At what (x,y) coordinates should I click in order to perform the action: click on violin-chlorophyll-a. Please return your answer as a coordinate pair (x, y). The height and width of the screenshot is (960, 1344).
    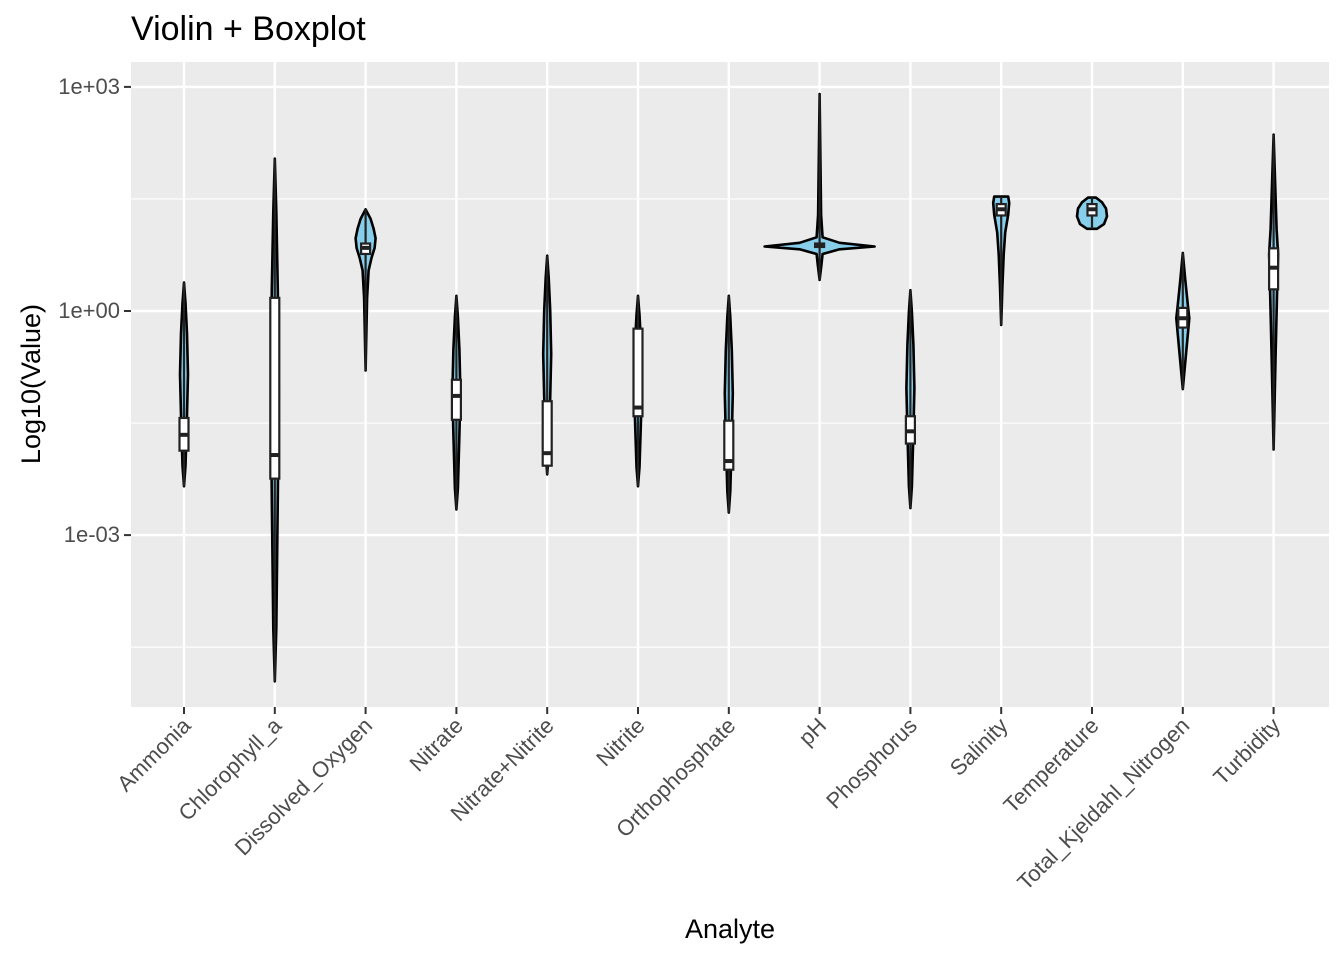
    Looking at the image, I should click on (275, 420).